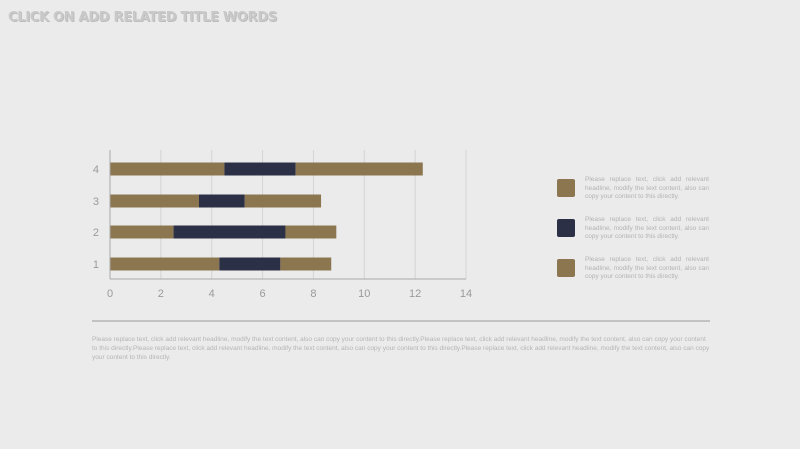 This screenshot has height=449, width=800. Describe the element at coordinates (96, 170) in the screenshot. I see `y-tick-label: 4` at that location.